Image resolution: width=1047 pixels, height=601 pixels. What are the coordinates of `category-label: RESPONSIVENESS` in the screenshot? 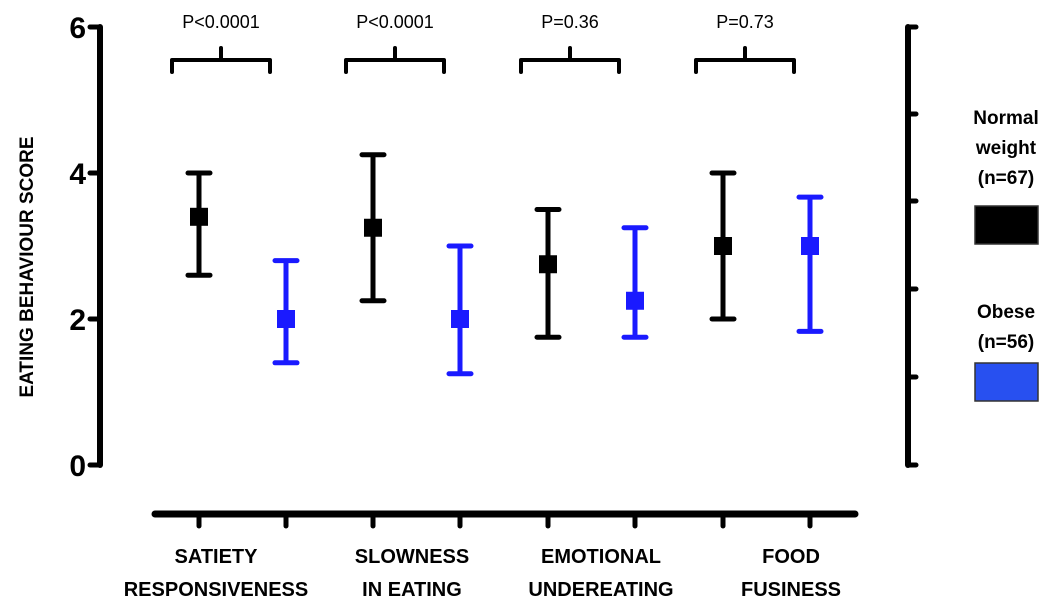 It's located at (216, 590).